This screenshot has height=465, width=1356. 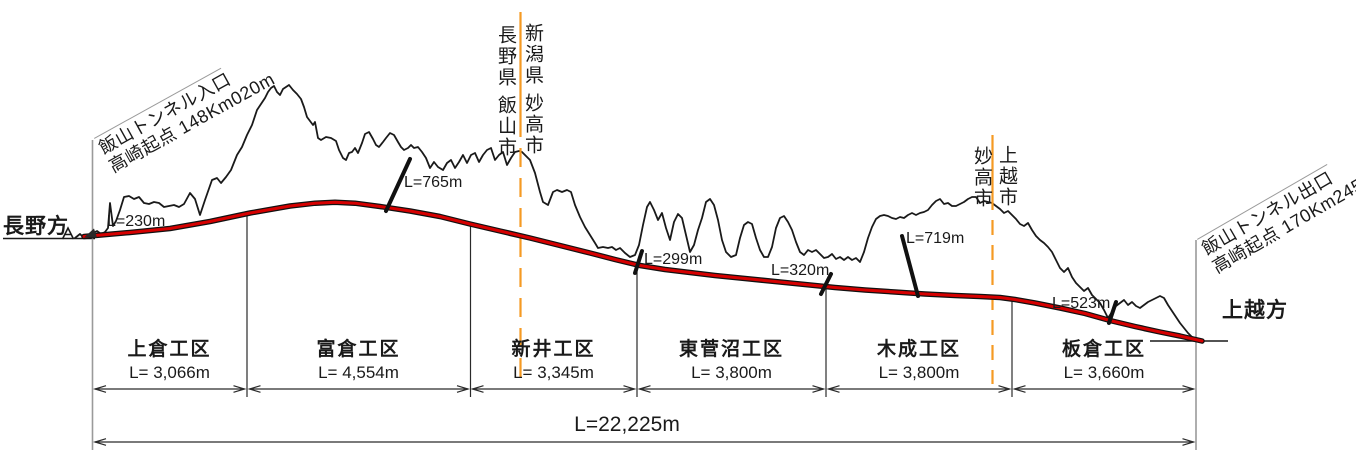 I want to click on section-kinari: 木成工区 L= 3,800m, so click(x=919, y=360).